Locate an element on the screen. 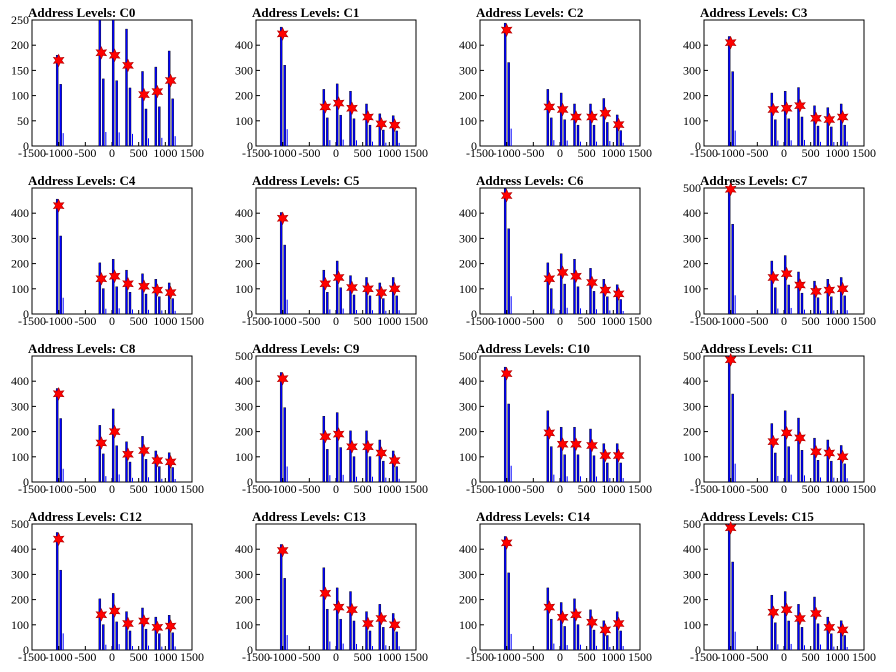 This screenshot has width=896, height=672. x-tick-label: 0 is located at coordinates (560, 321).